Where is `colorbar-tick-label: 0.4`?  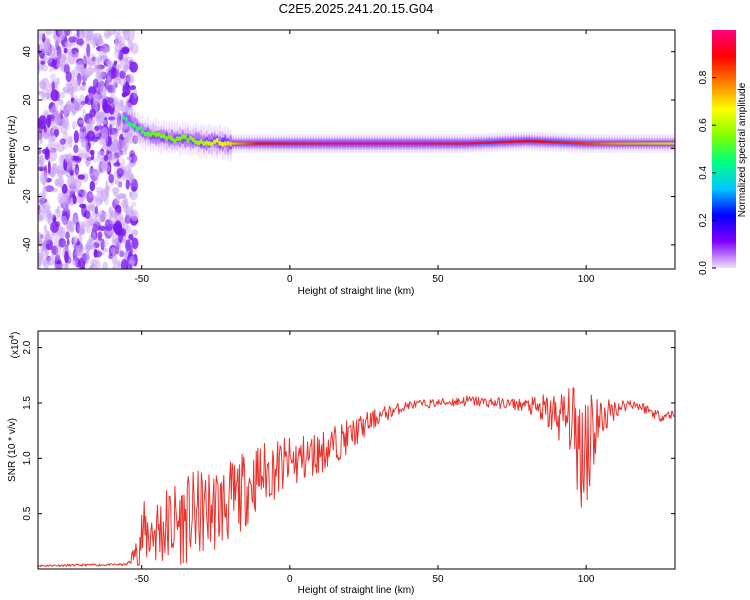 colorbar-tick-label: 0.4 is located at coordinates (703, 172).